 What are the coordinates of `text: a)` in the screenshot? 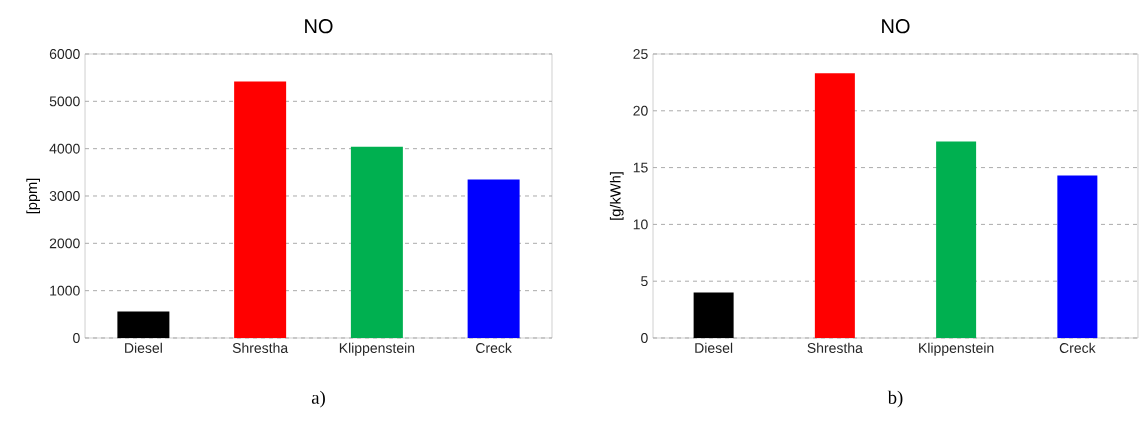 It's located at (318, 399).